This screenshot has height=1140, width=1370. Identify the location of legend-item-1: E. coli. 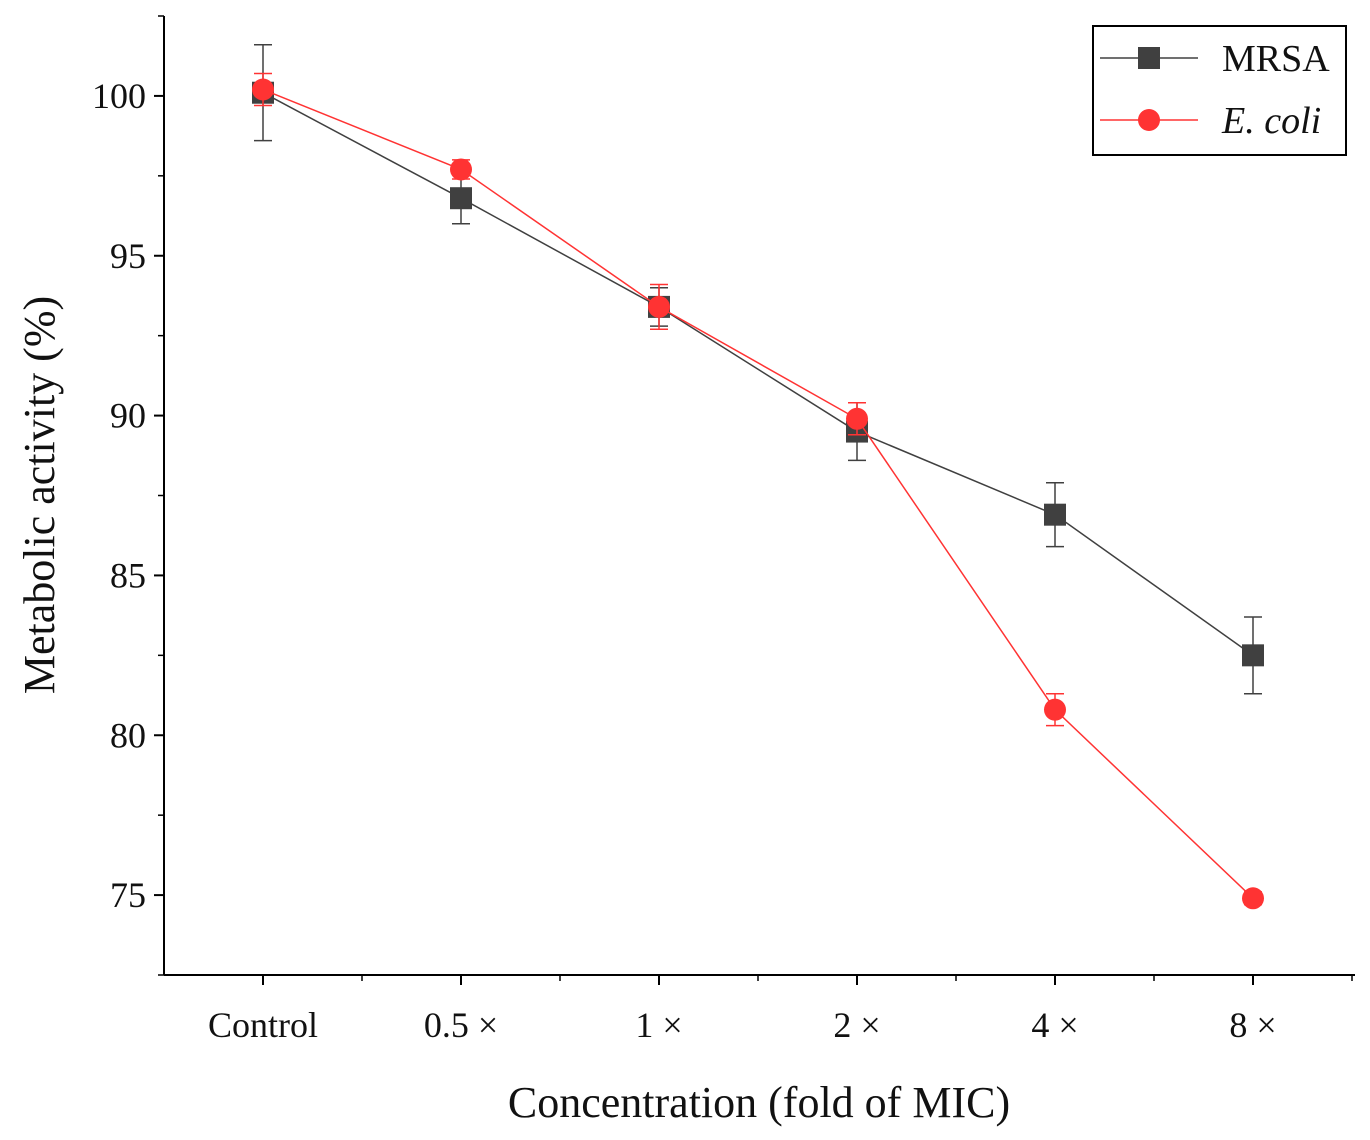
(1210, 121).